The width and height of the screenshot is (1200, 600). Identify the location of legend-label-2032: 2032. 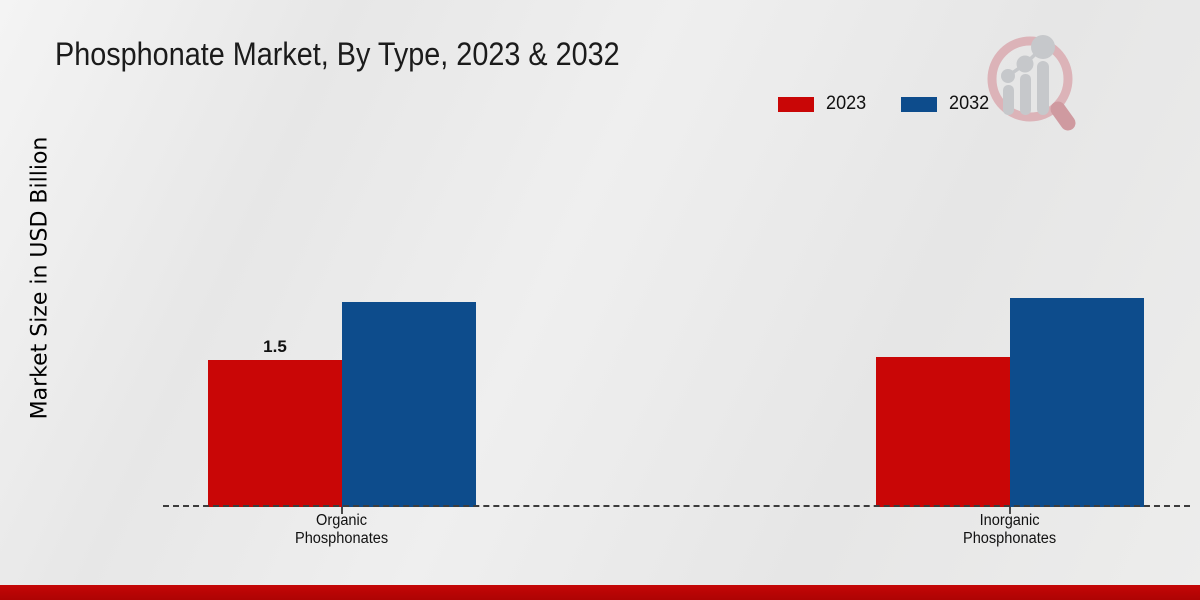
(969, 103).